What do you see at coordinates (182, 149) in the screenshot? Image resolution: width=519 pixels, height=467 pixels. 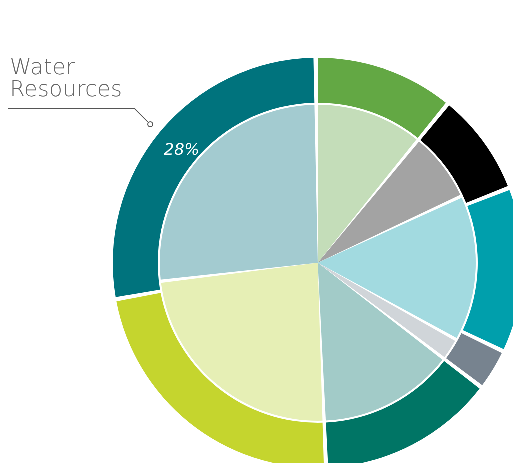 I see `data-label: 28%` at bounding box center [182, 149].